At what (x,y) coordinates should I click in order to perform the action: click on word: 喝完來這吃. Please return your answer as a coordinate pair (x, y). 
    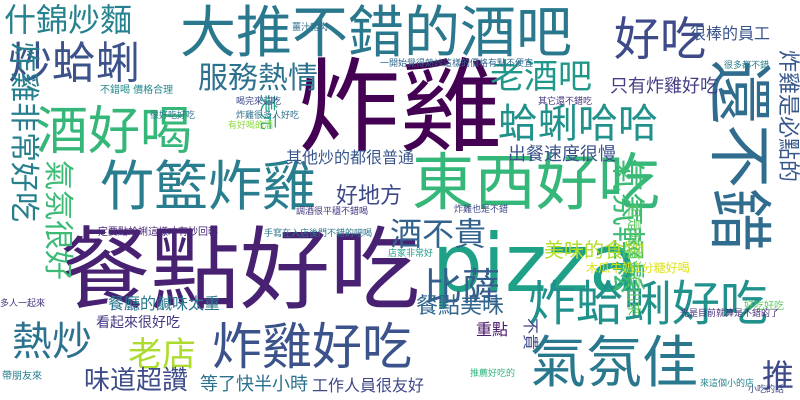
    Looking at the image, I should click on (259, 102).